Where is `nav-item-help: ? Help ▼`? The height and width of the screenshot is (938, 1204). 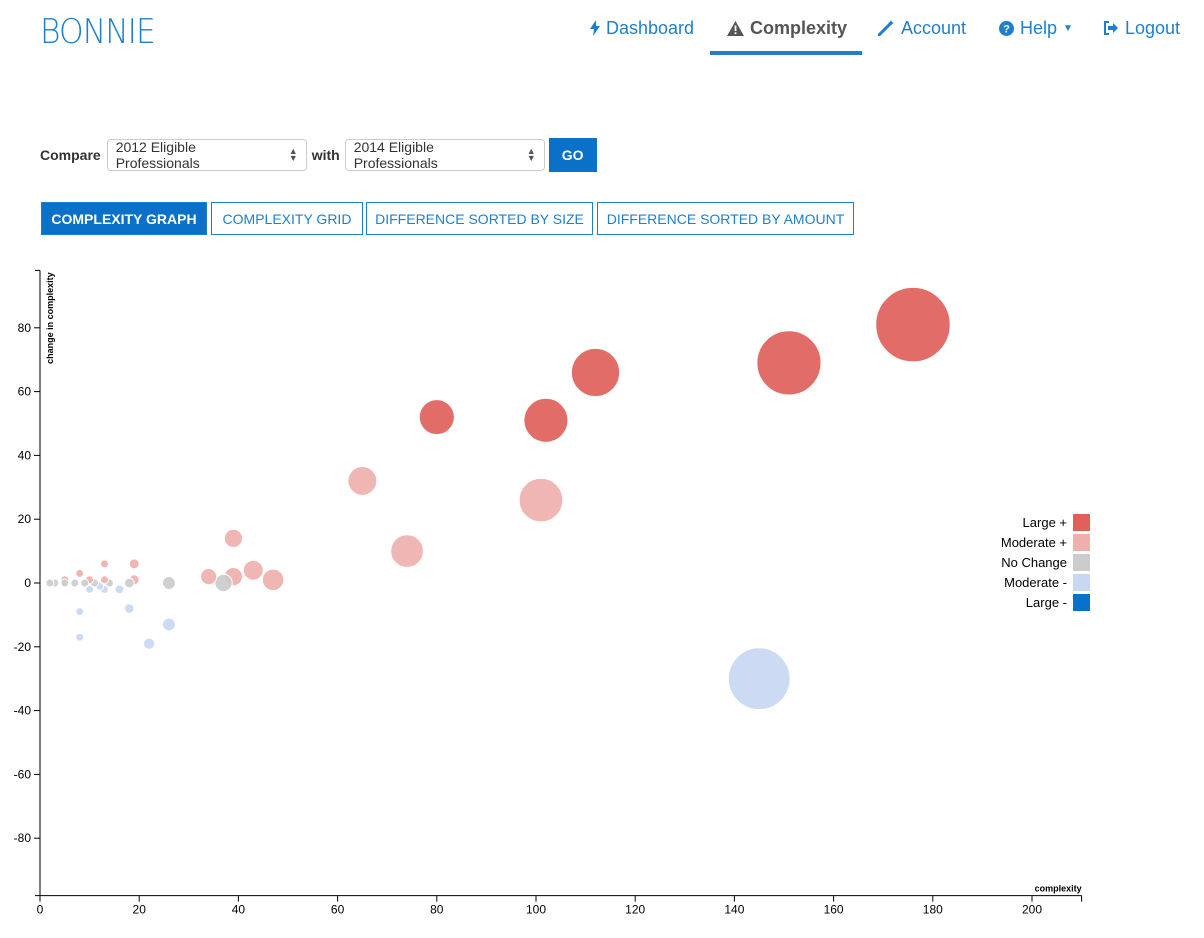 nav-item-help: ? Help ▼ is located at coordinates (1036, 28).